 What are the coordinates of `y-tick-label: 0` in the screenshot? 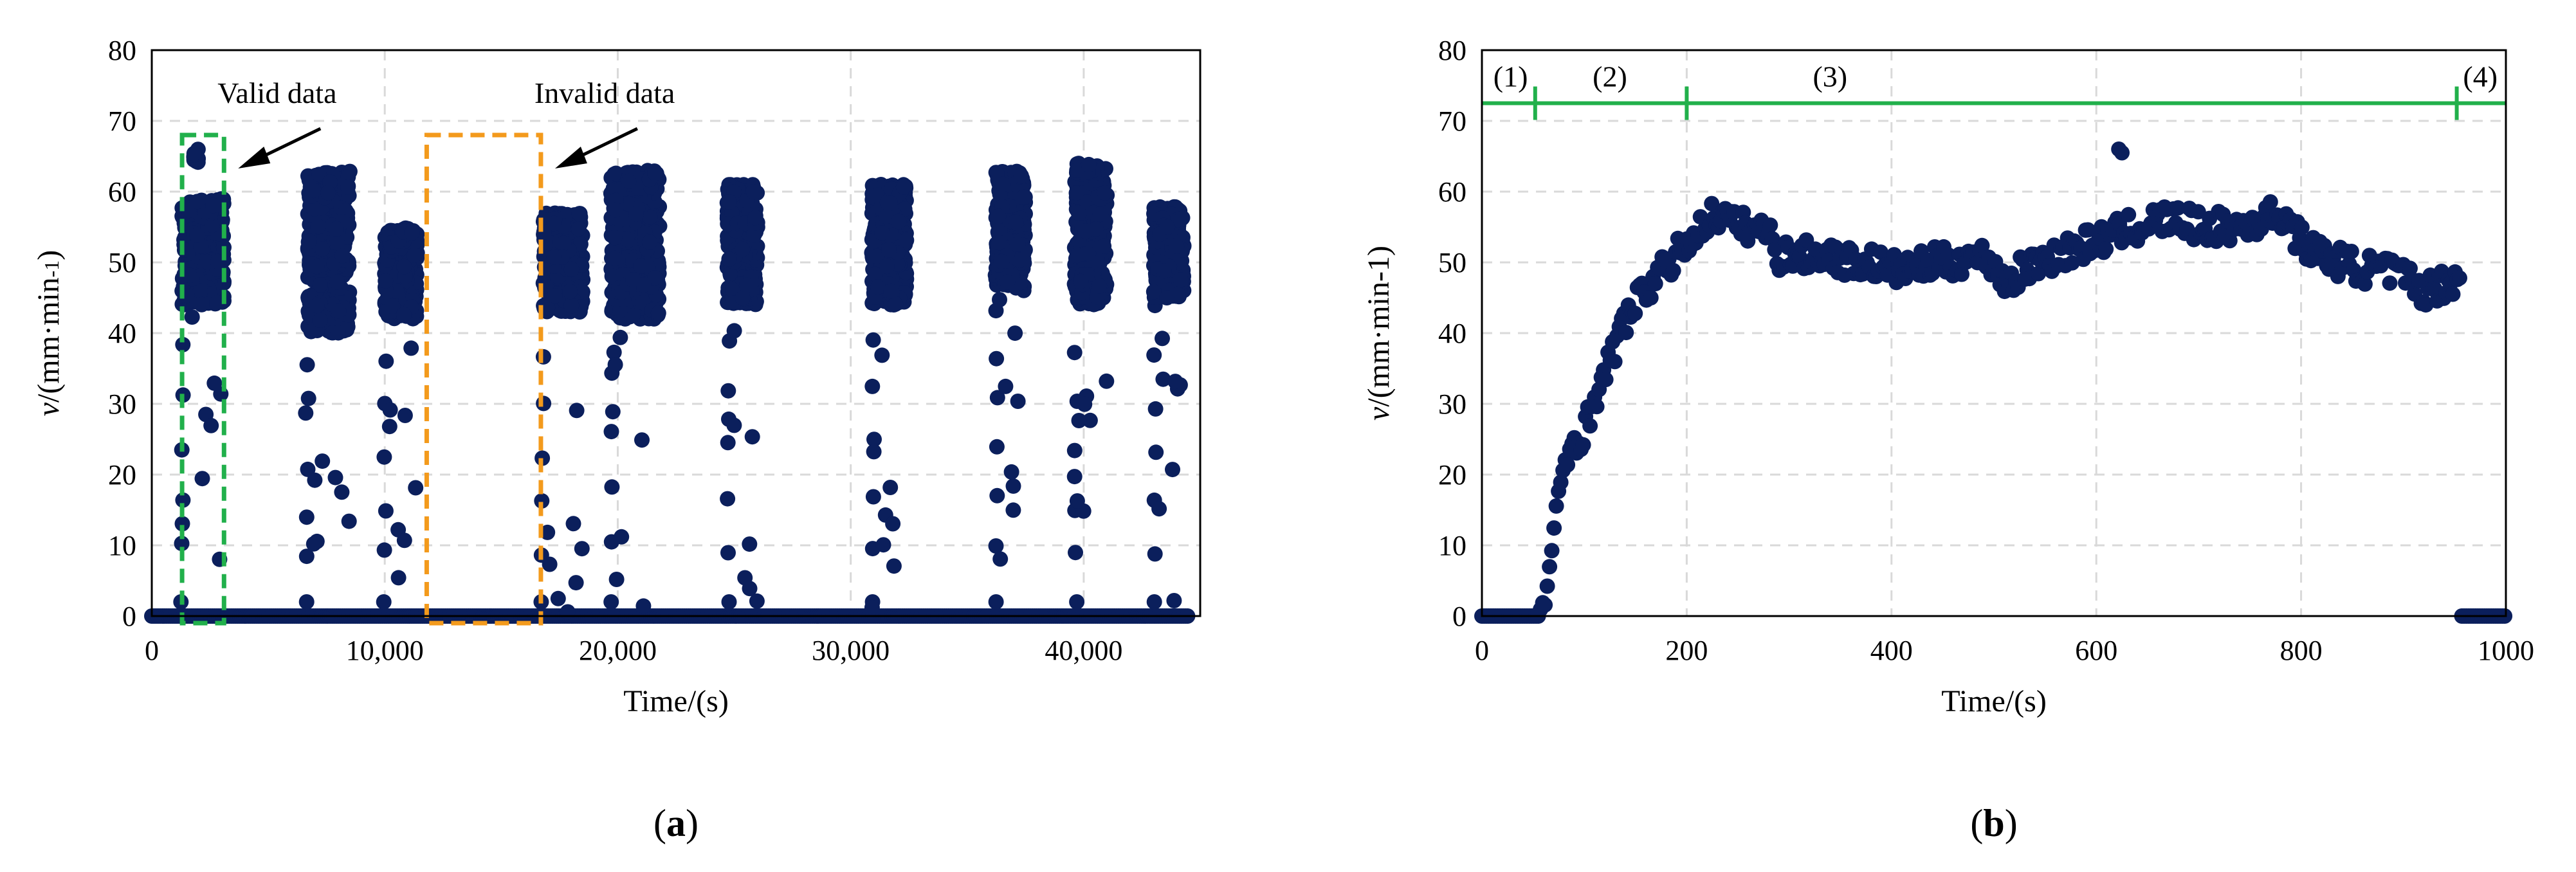 It's located at (1459, 616).